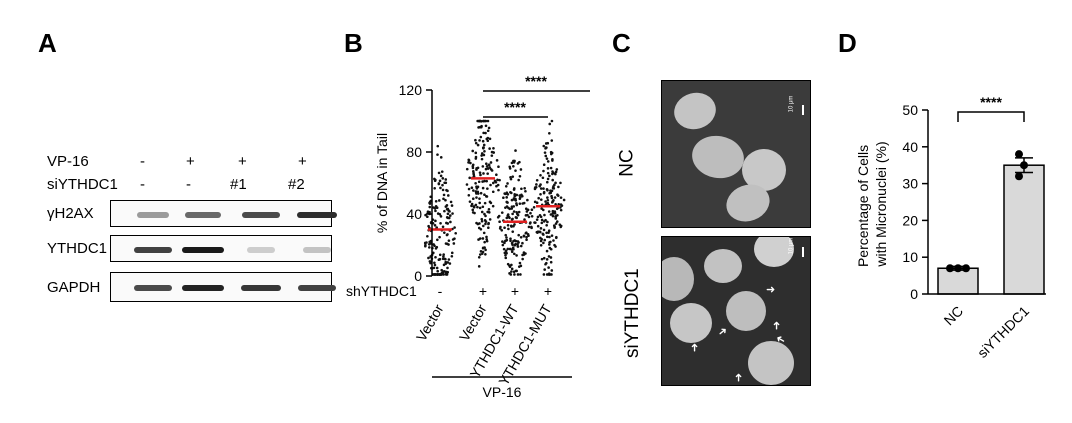  Describe the element at coordinates (736, 154) in the screenshot. I see `nc-micrograph: 10 μm` at that location.